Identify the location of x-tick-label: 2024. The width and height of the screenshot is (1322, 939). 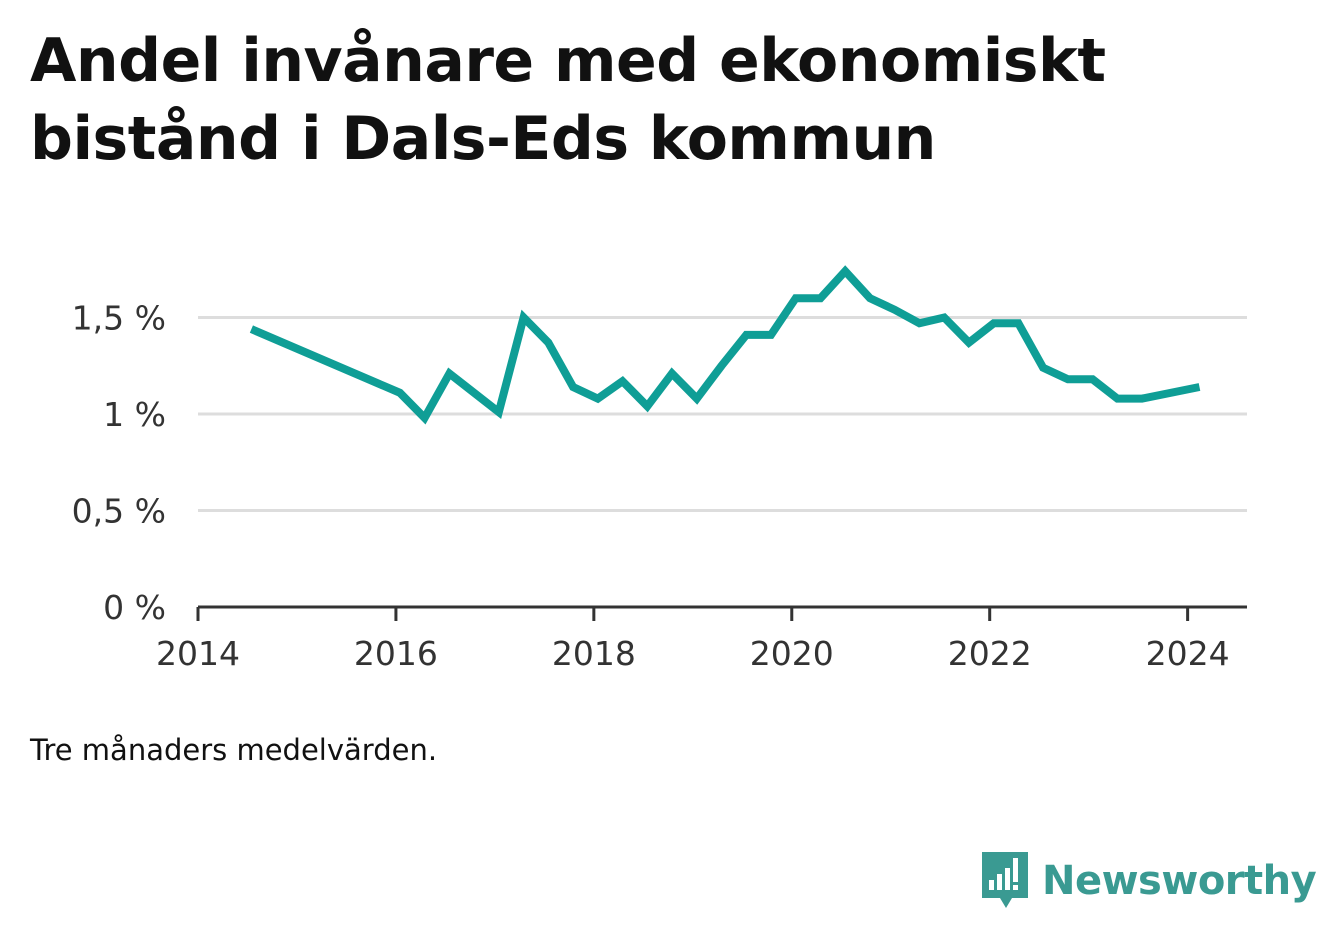
(1188, 653).